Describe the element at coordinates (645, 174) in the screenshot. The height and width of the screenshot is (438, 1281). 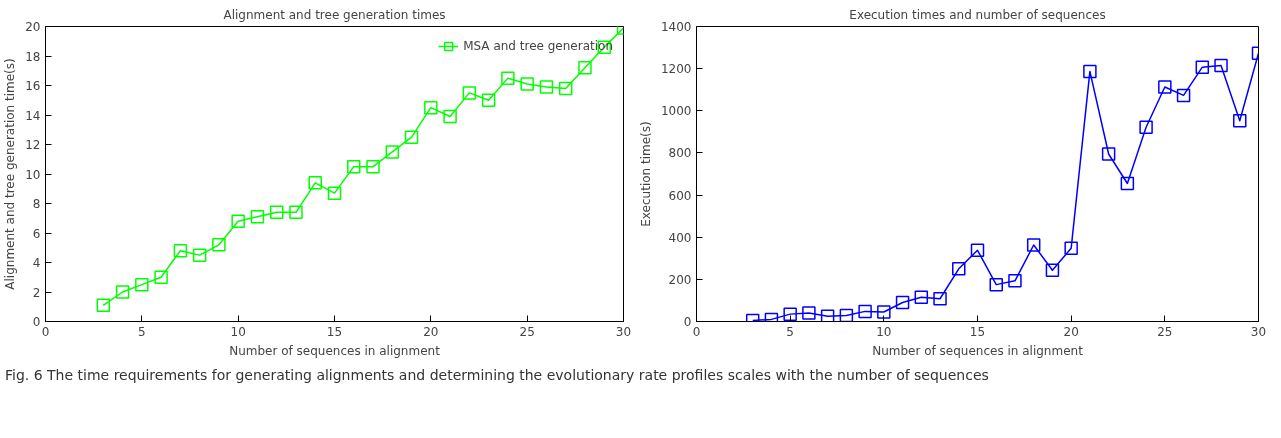
I see `y-axis-title: Execution time(s)` at that location.